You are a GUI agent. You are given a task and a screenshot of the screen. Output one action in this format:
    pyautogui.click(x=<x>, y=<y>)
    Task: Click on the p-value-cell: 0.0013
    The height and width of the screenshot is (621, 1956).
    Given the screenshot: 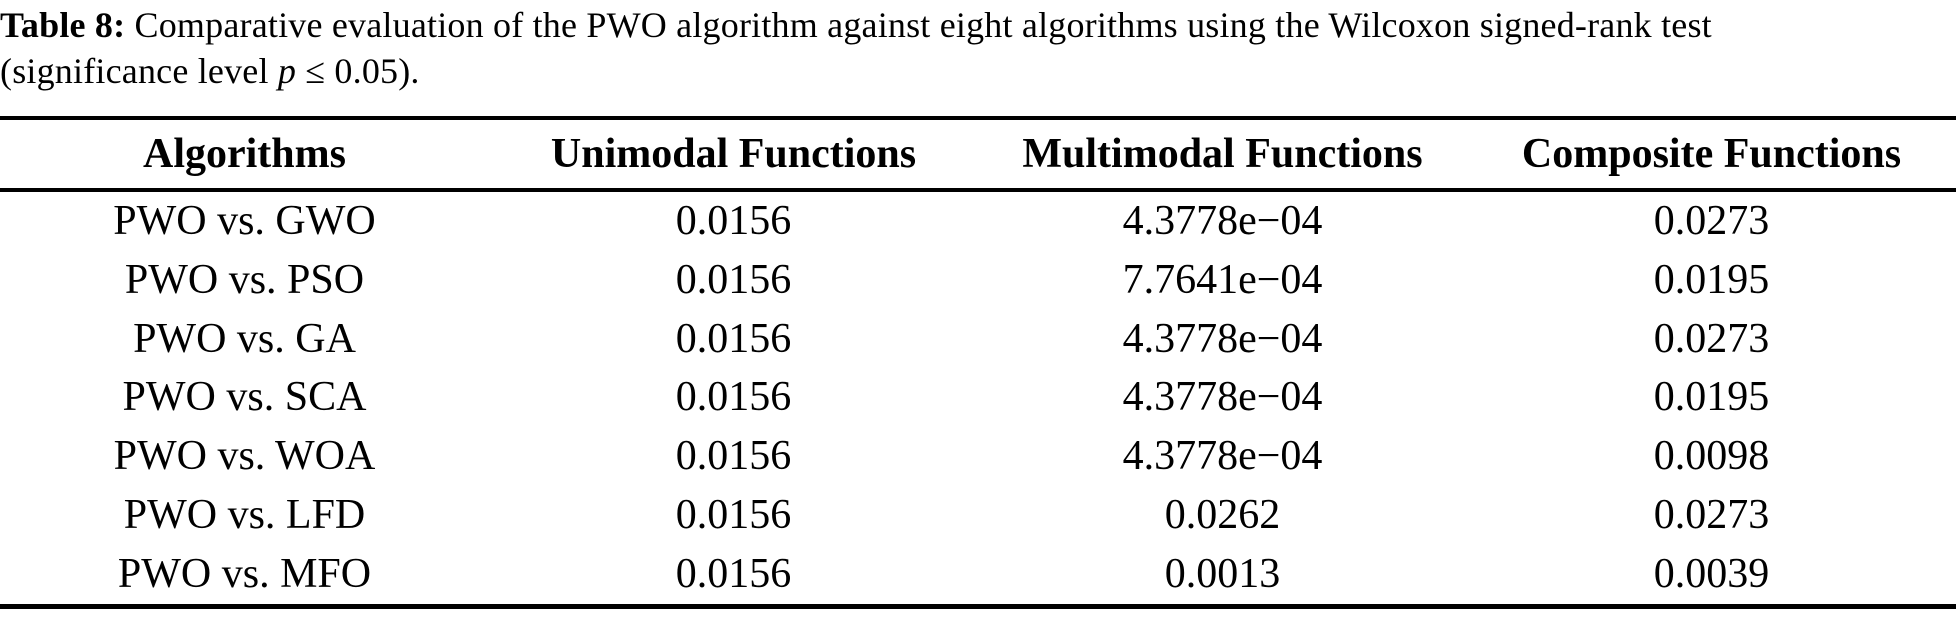 What is the action you would take?
    pyautogui.click(x=1222, y=573)
    